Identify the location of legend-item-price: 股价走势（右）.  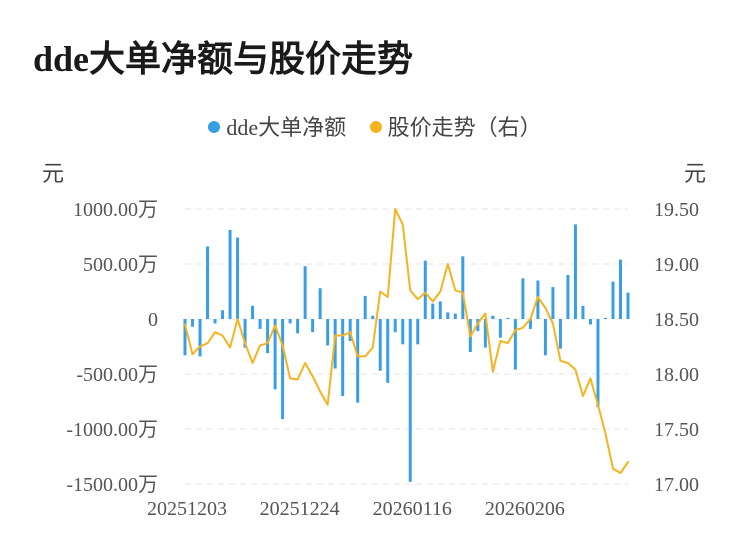
(455, 126).